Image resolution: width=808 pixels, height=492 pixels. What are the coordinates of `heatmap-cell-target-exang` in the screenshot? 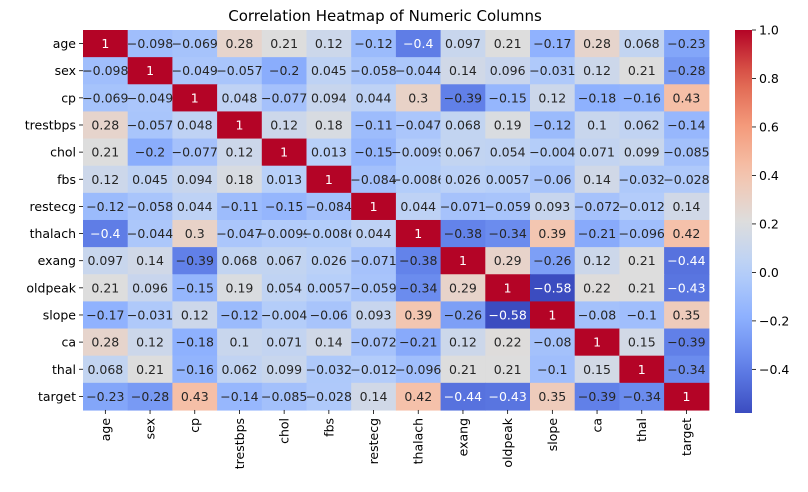 It's located at (463, 396).